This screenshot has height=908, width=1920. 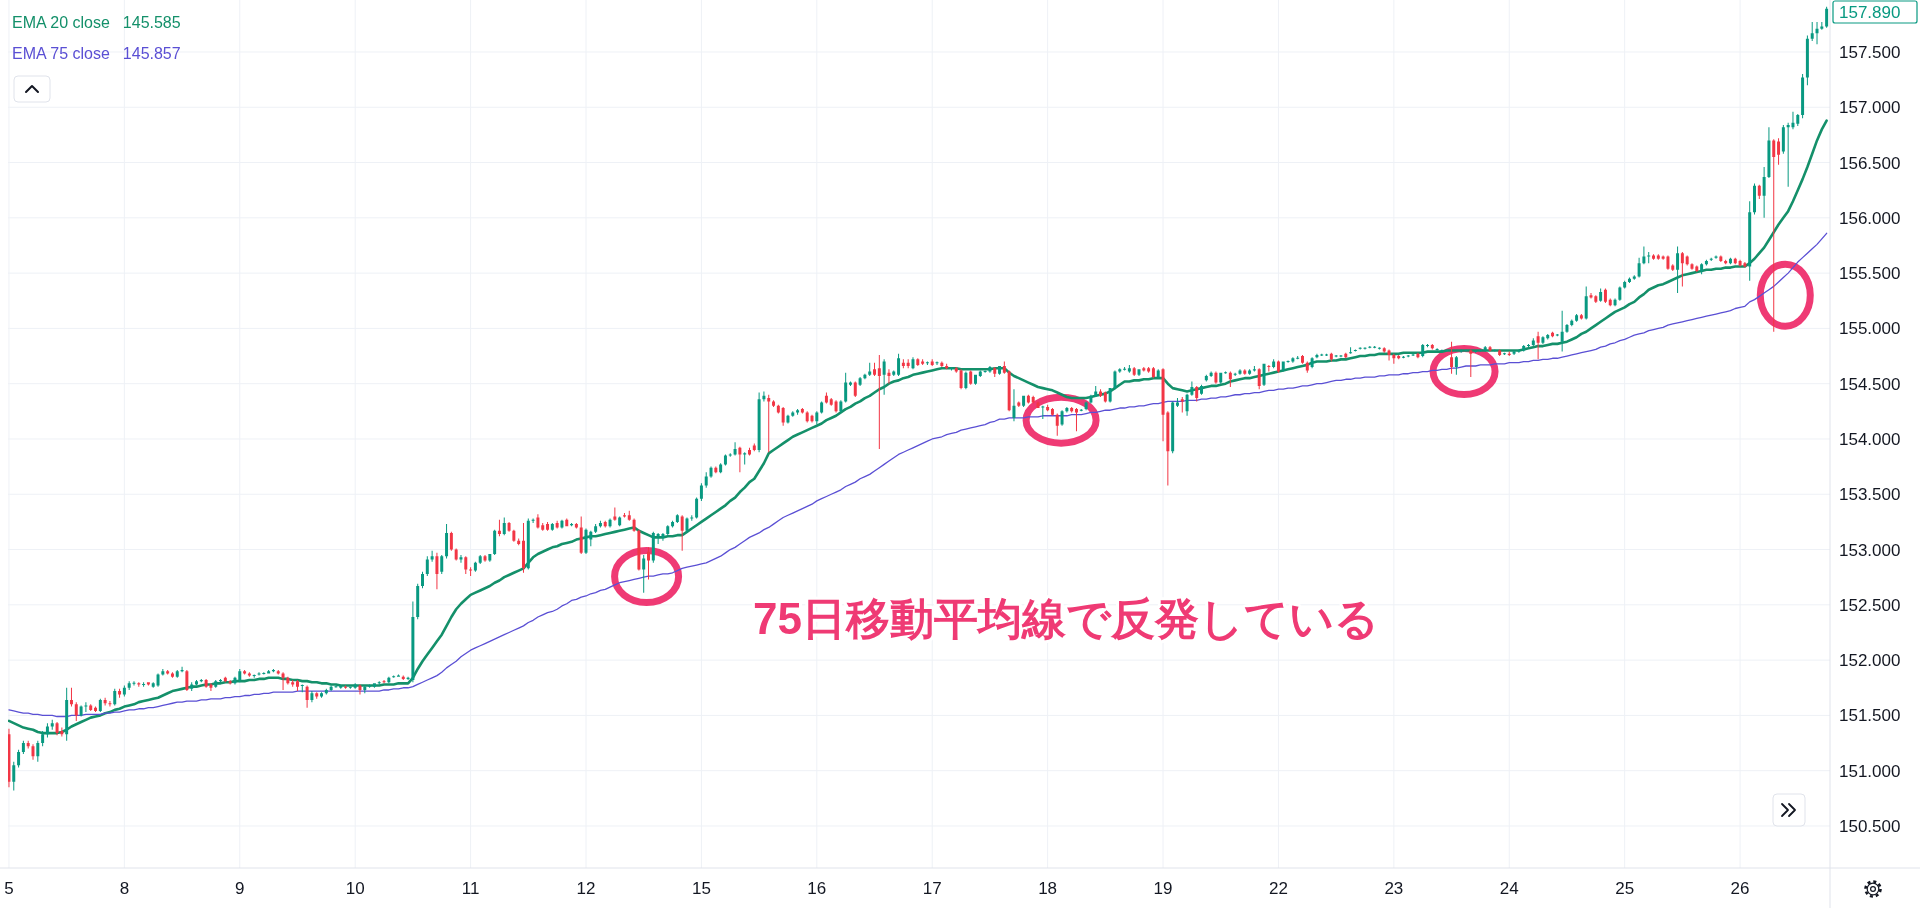 I want to click on x-tick-label: 17, so click(x=932, y=888).